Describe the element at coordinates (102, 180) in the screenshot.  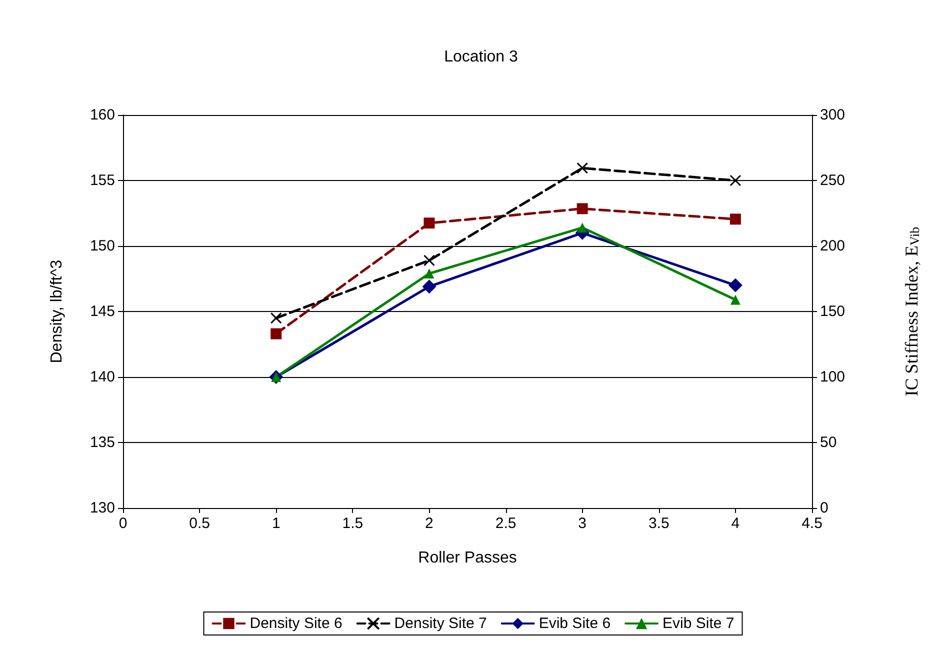
I see `y-tick-label: 155` at that location.